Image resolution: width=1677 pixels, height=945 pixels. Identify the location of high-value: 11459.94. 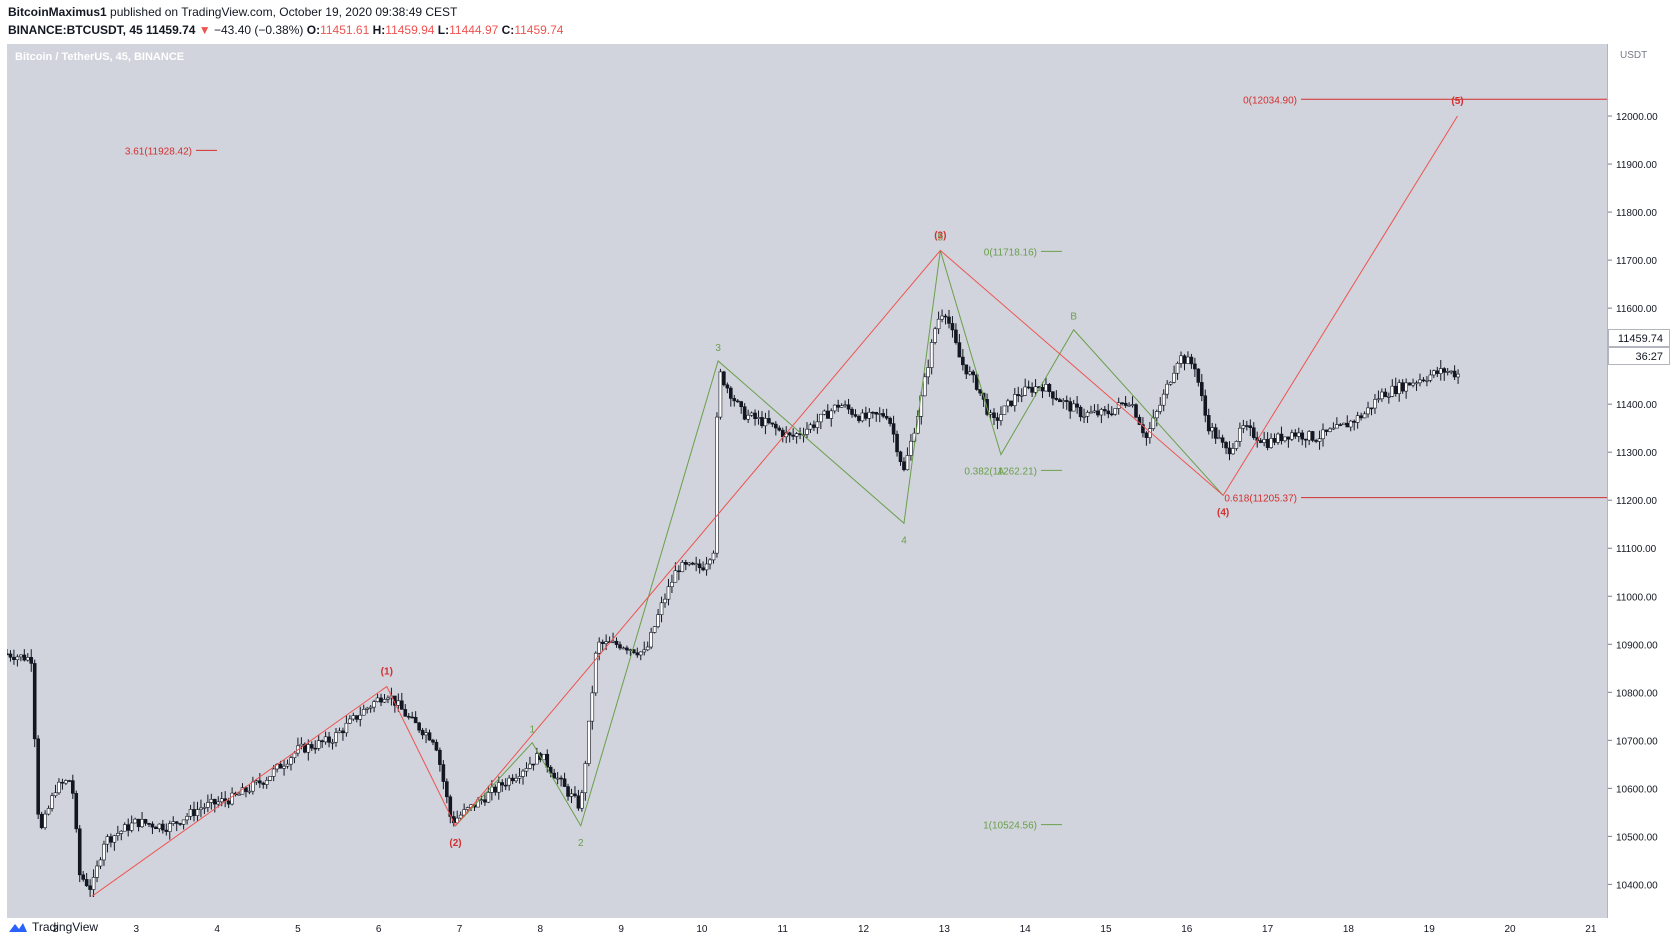
(410, 30).